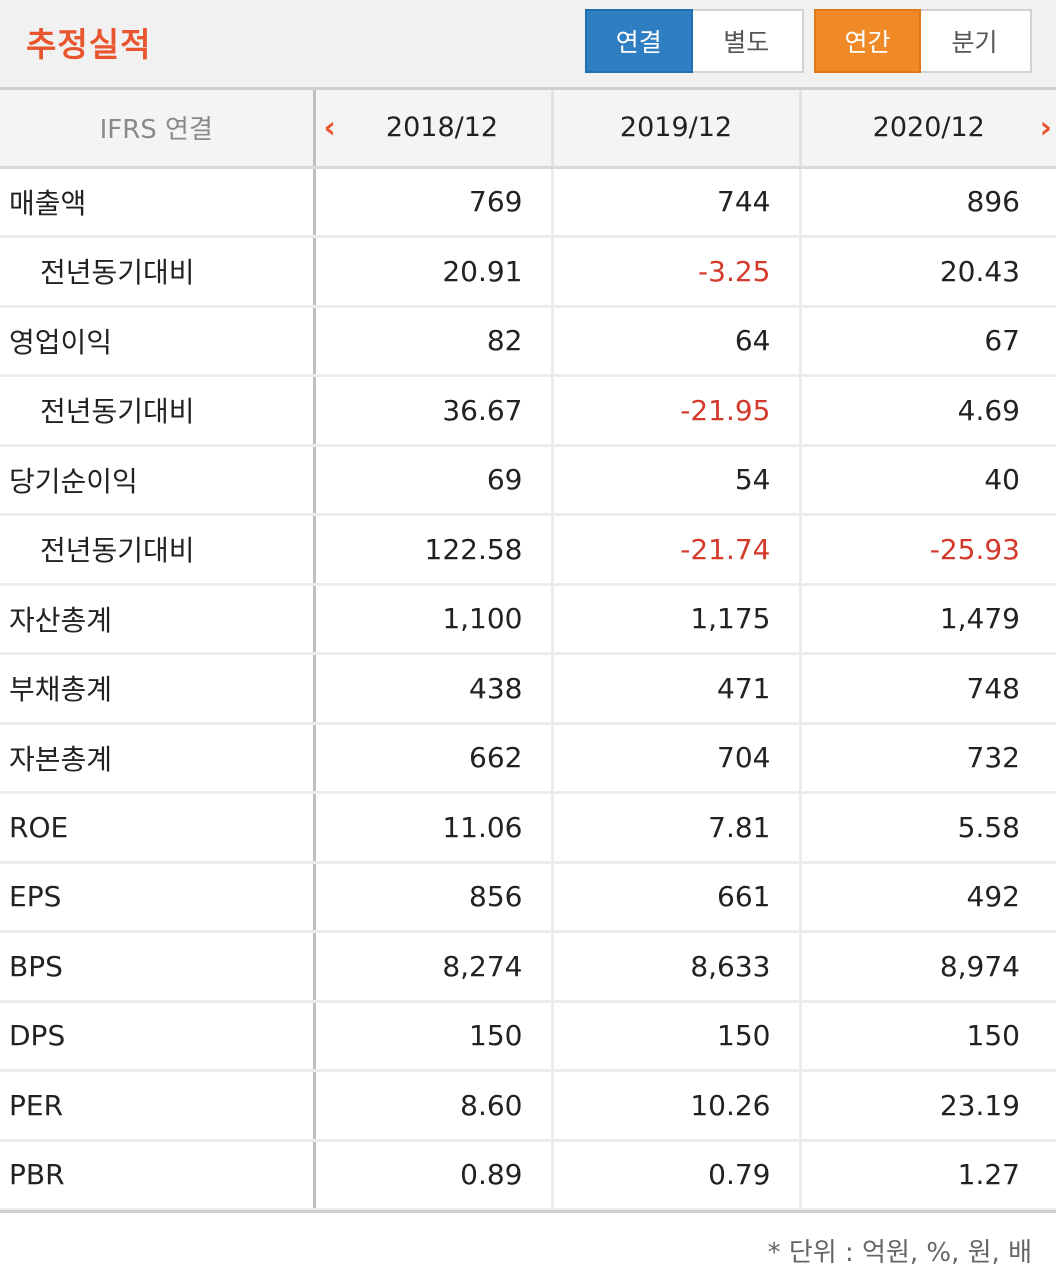 This screenshot has width=1056, height=1280. Describe the element at coordinates (675, 1175) in the screenshot. I see `cell-value: 0.79` at that location.